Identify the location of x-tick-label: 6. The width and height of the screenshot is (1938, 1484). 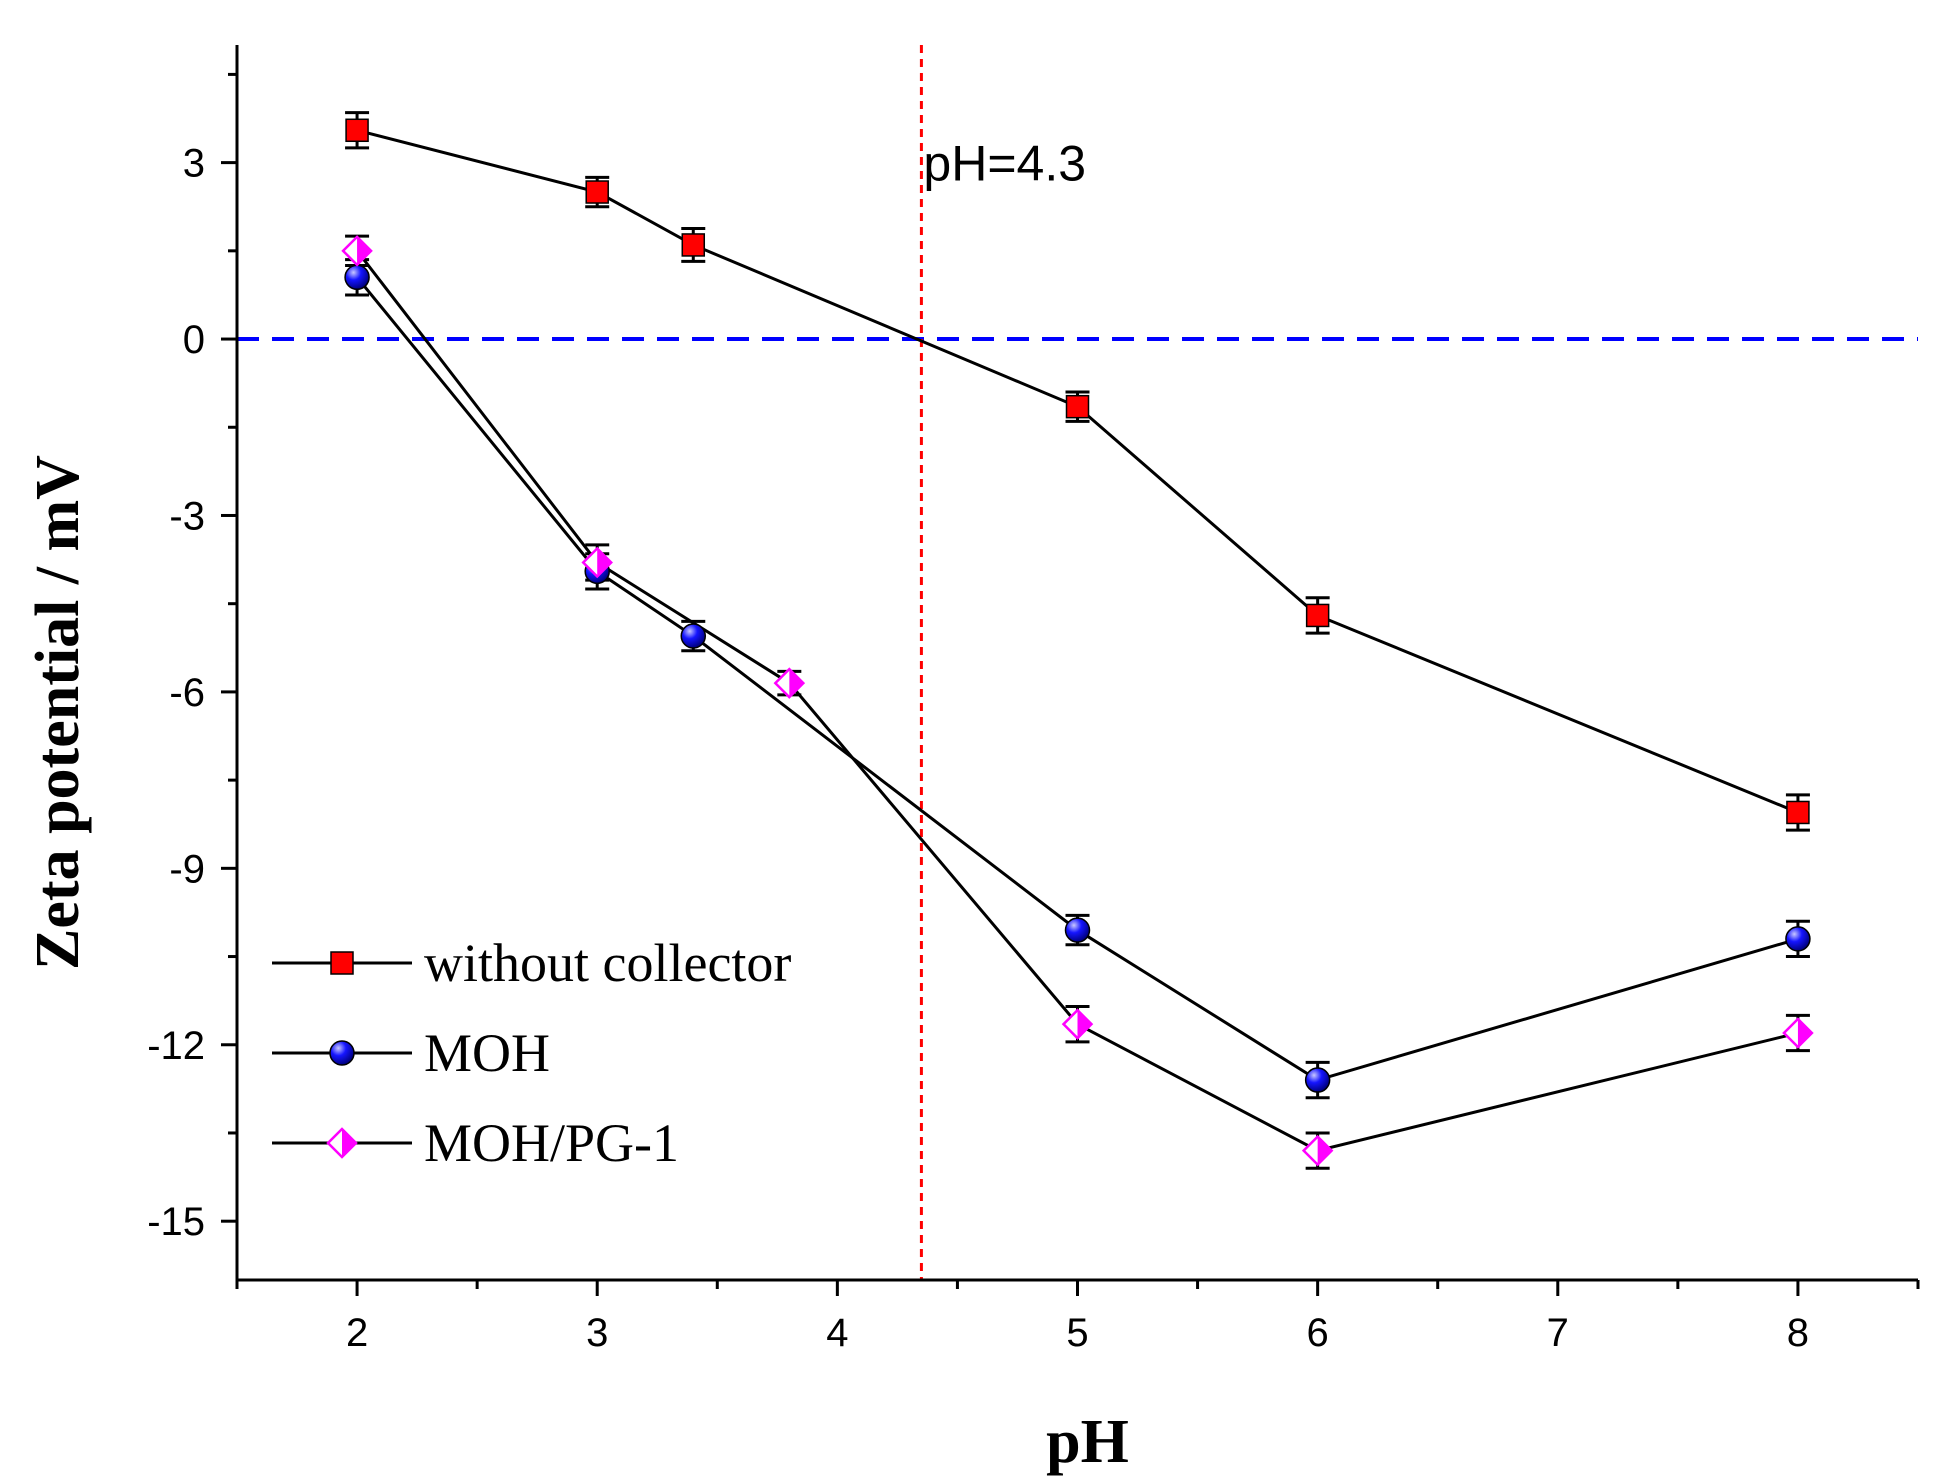
(1318, 1333).